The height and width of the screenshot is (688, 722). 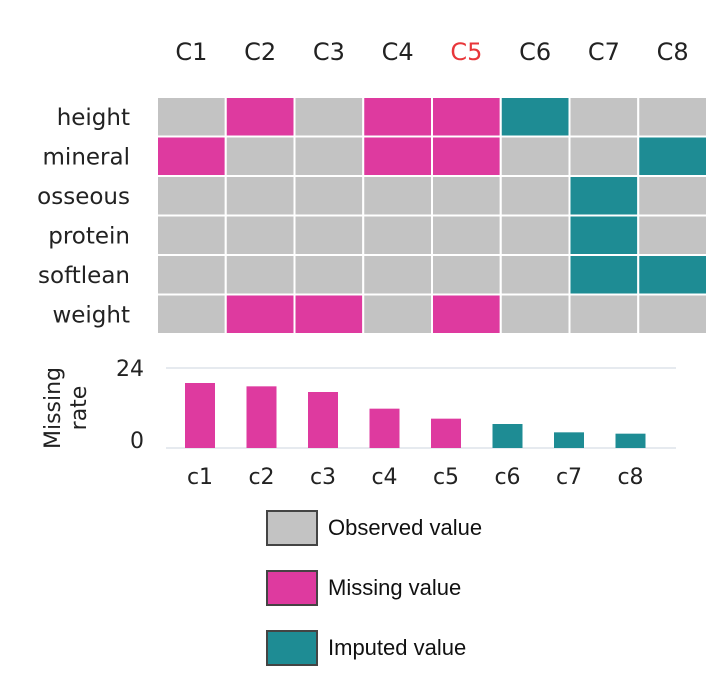 I want to click on legend-item-imputed: Imputed value, so click(x=374, y=648).